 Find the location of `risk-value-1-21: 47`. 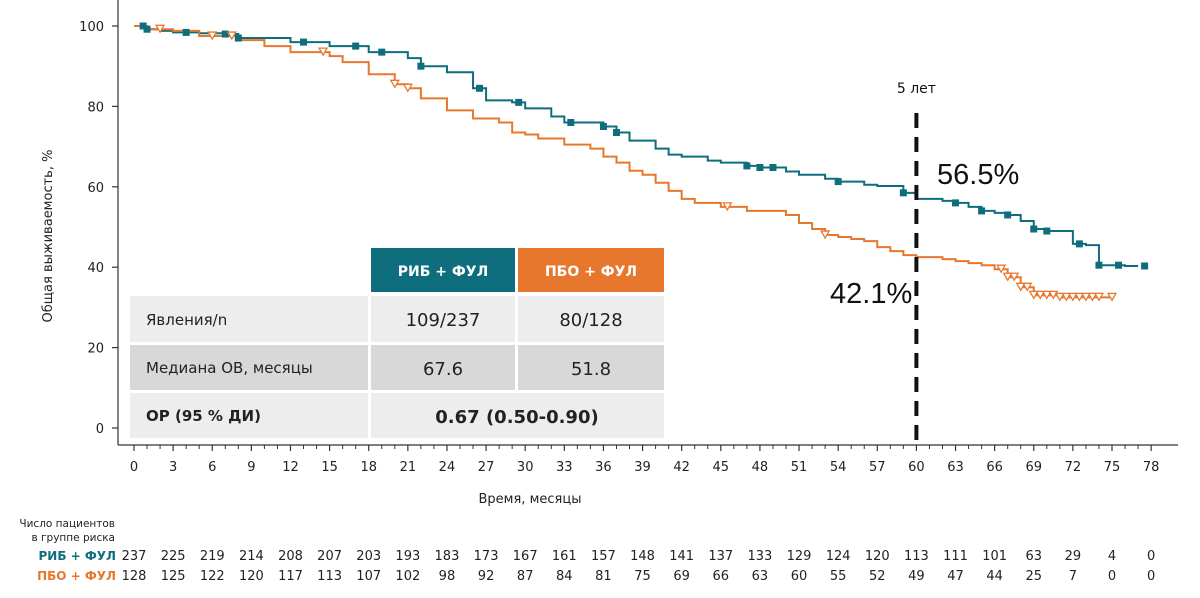

risk-value-1-21: 47 is located at coordinates (955, 576).